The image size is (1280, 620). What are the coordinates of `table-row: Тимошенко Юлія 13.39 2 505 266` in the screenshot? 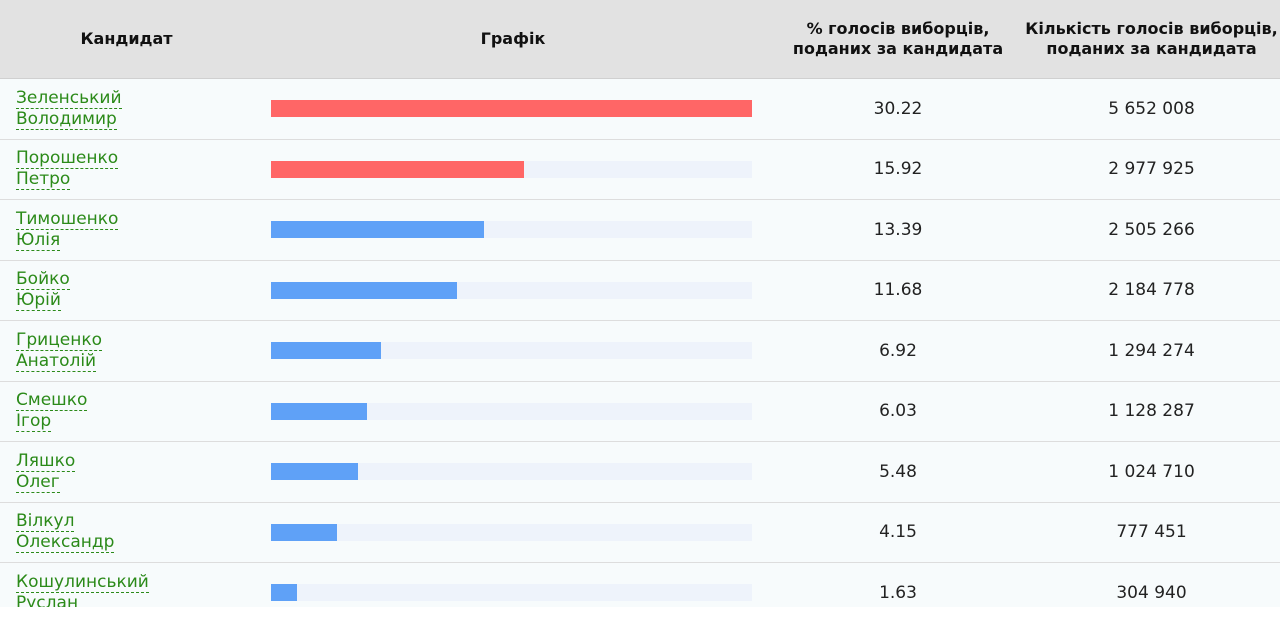 It's located at (640, 230).